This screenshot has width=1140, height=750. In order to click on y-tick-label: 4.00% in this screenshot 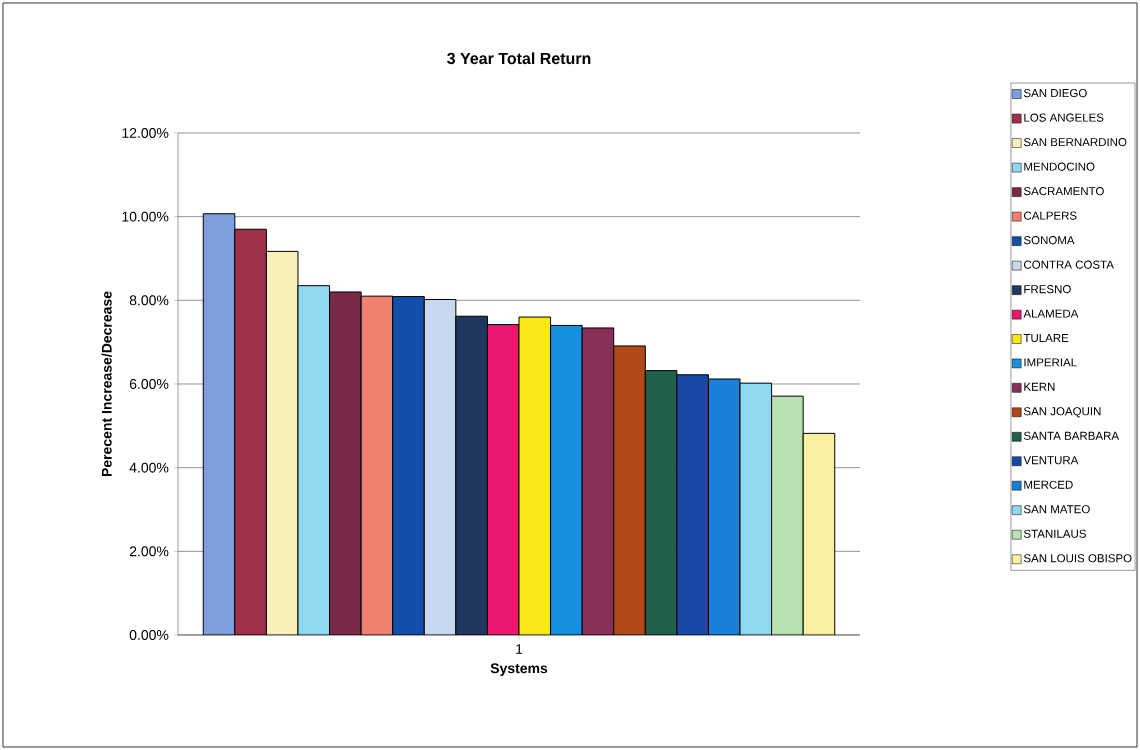, I will do `click(149, 467)`.